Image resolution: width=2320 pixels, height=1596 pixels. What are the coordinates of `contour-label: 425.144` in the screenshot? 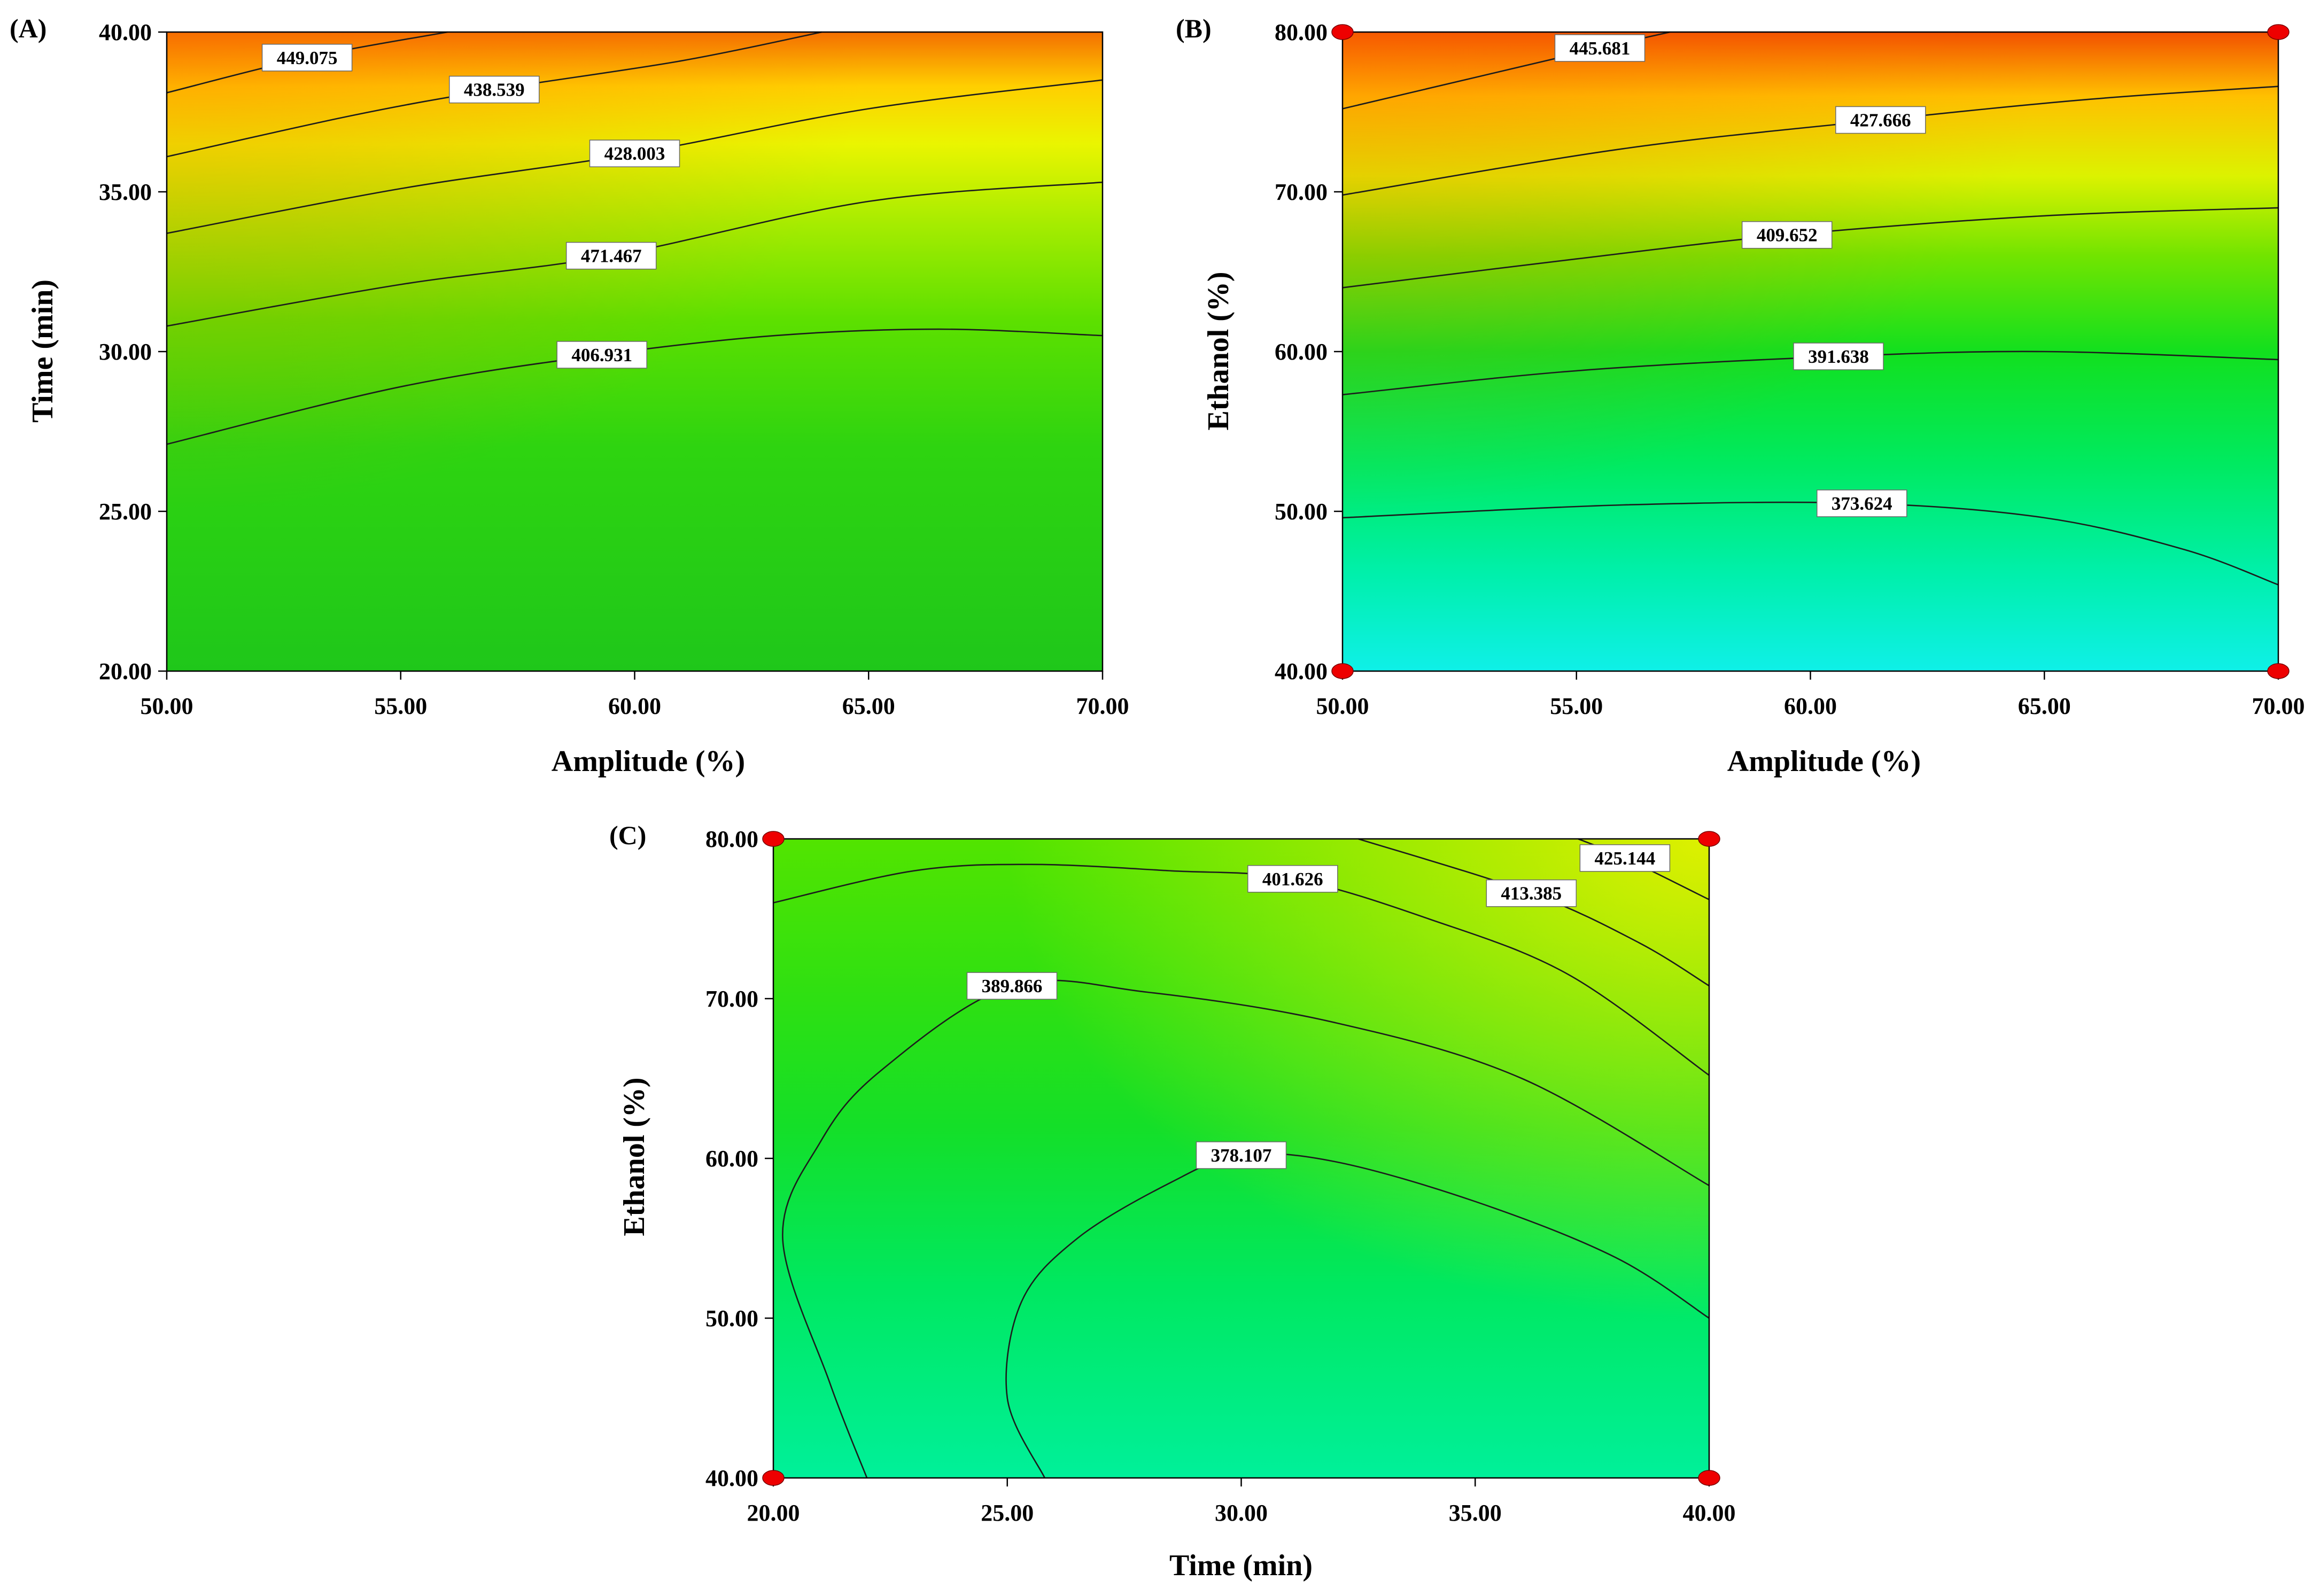 It's located at (1625, 858).